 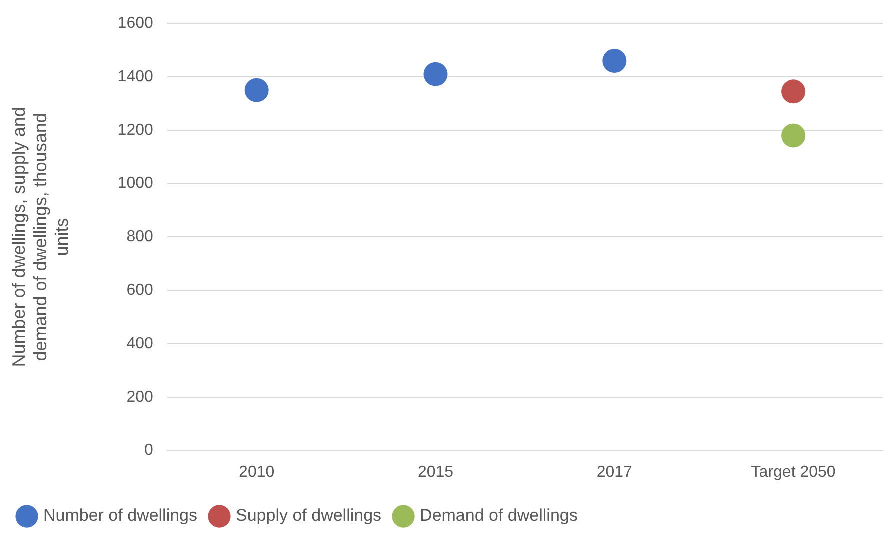 What do you see at coordinates (149, 451) in the screenshot?
I see `y-tick-label: 0` at bounding box center [149, 451].